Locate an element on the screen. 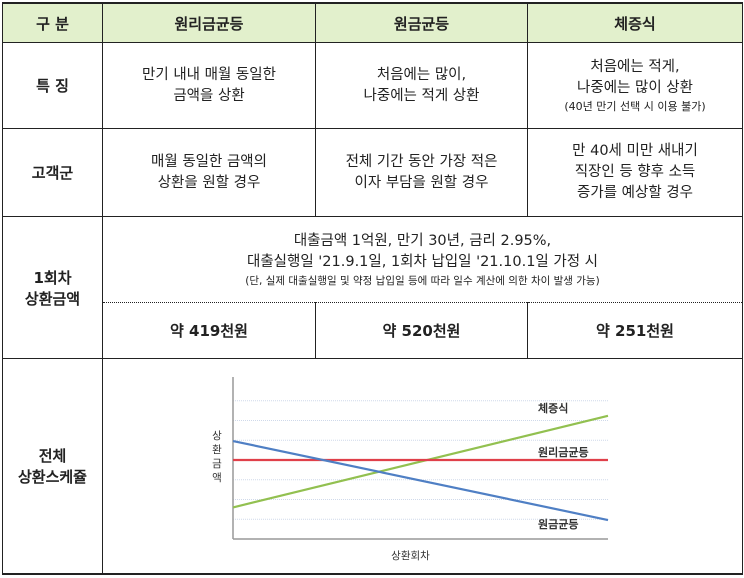  feature-label: 특 징 is located at coordinates (52, 85).